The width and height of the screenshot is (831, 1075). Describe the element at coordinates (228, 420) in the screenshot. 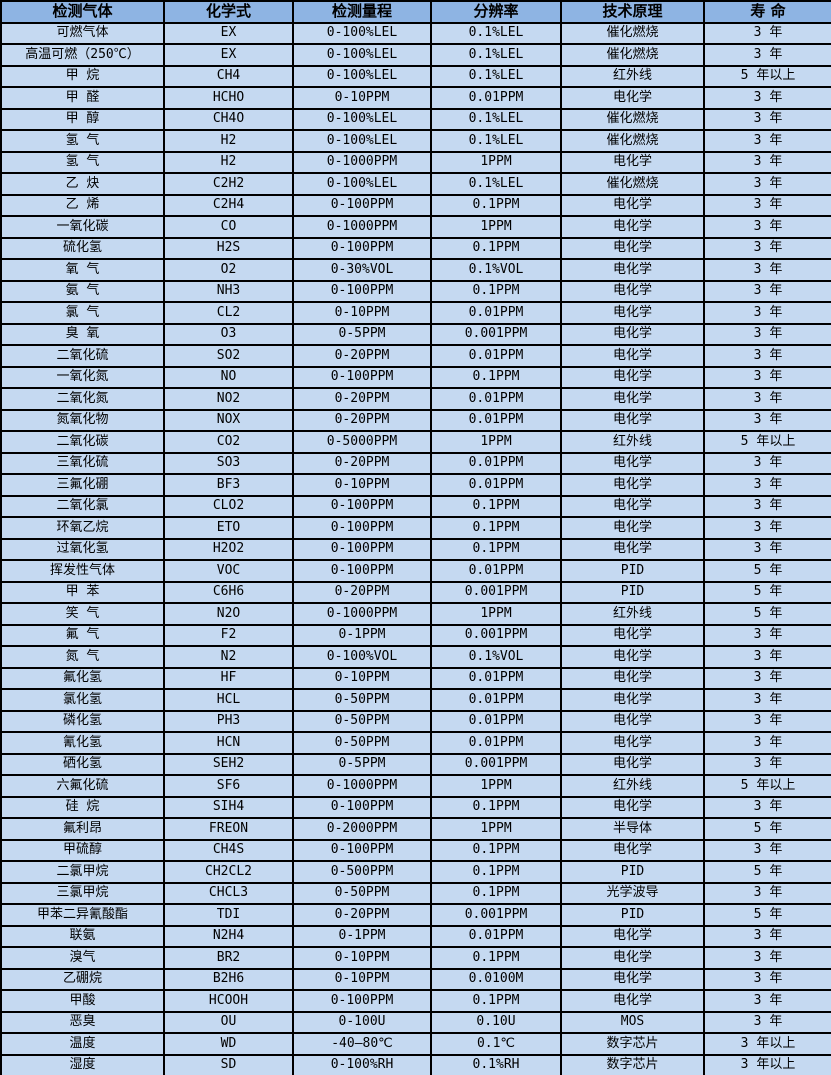

I see `cell-formula: NOX` at that location.